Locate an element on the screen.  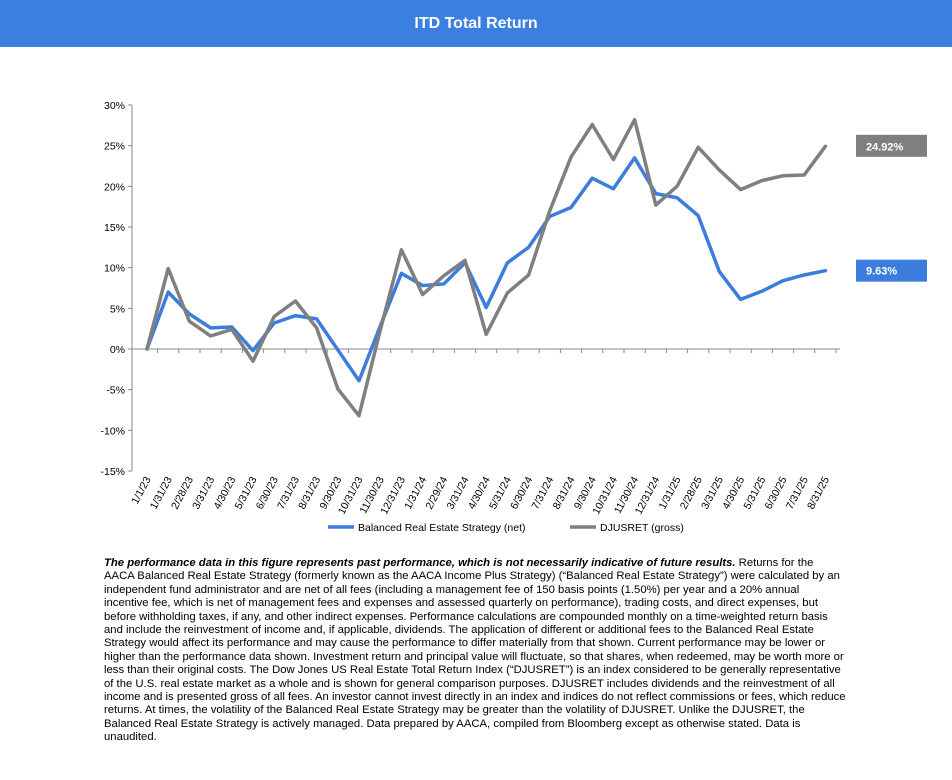
end-label-djusret: 24.92% is located at coordinates (885, 147).